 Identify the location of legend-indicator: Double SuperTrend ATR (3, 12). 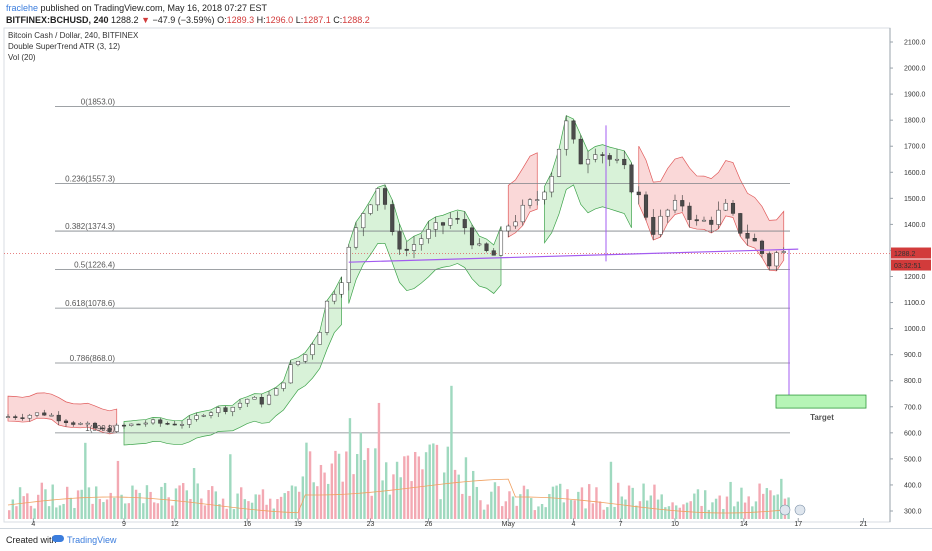
(64, 46).